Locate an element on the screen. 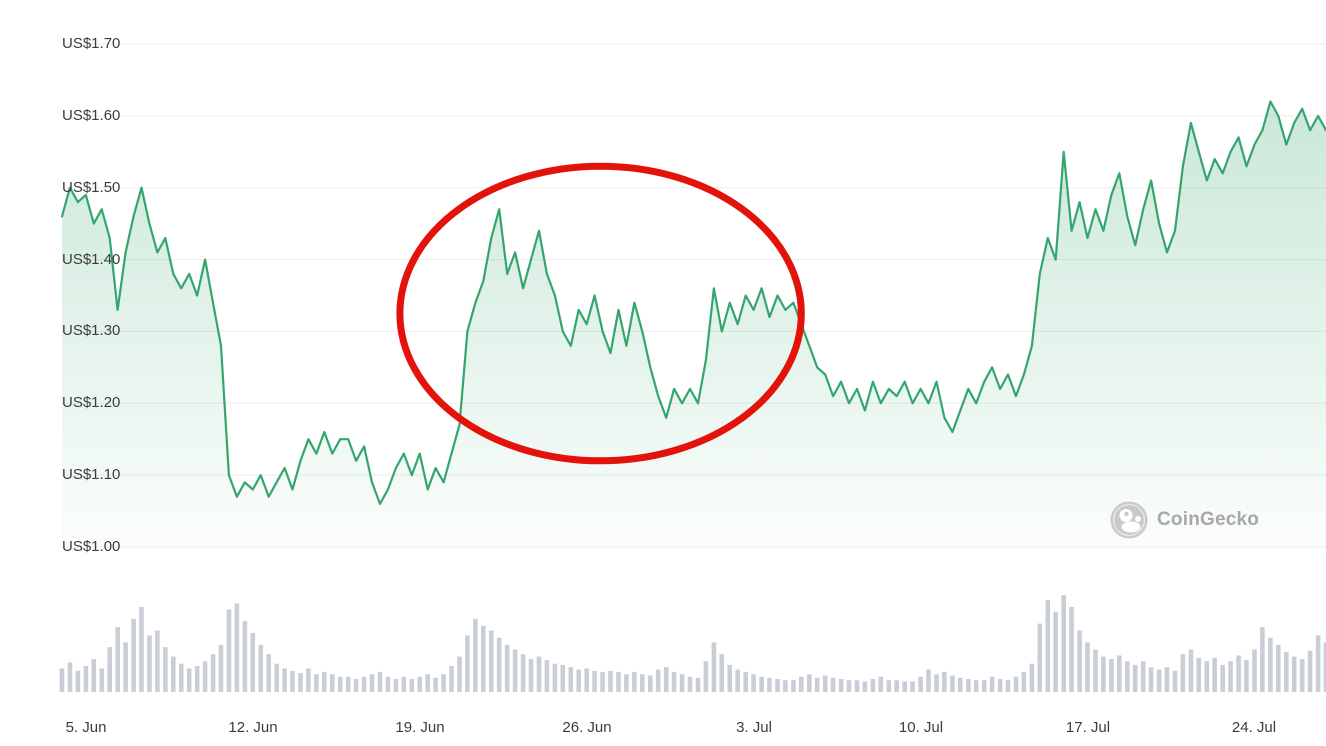  watermark-label: CoinGecko is located at coordinates (1208, 519).